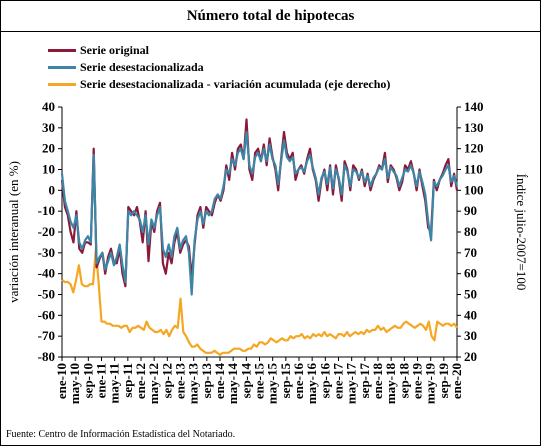  I want to click on chart-title: Número total de hipotecas, so click(270, 16).